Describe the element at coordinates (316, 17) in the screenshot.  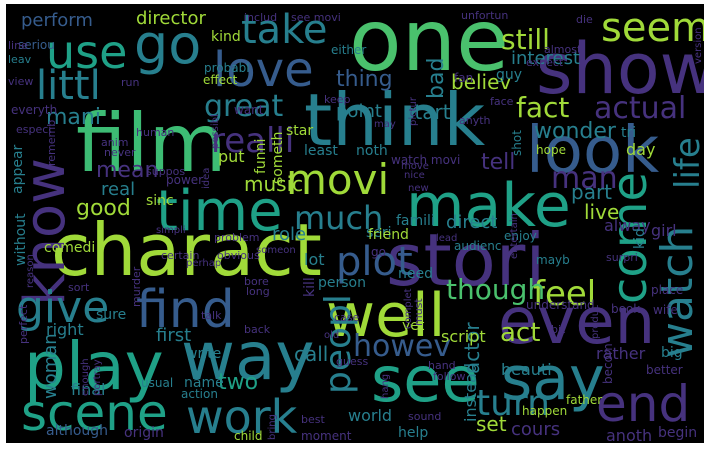
I see `word: see movi` at that location.